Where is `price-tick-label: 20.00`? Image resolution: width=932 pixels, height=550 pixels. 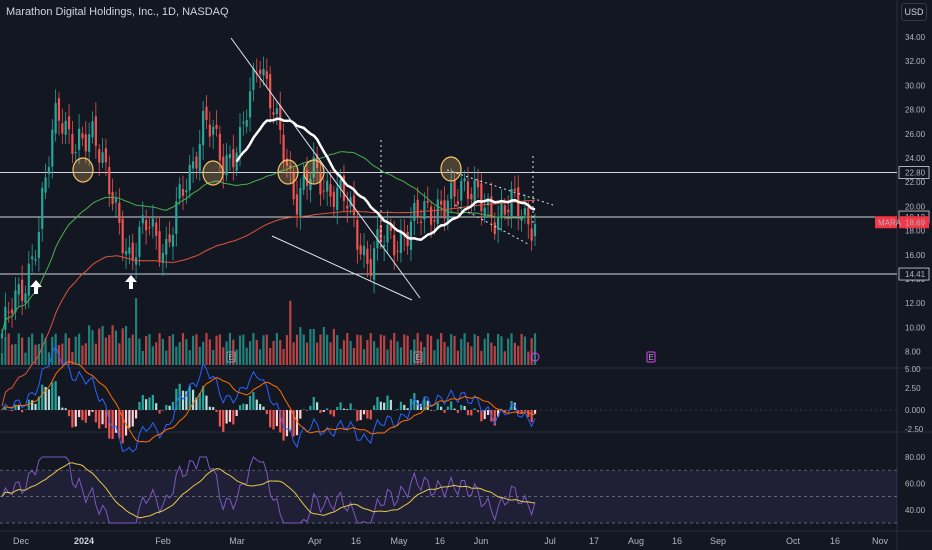 price-tick-label: 20.00 is located at coordinates (915, 206).